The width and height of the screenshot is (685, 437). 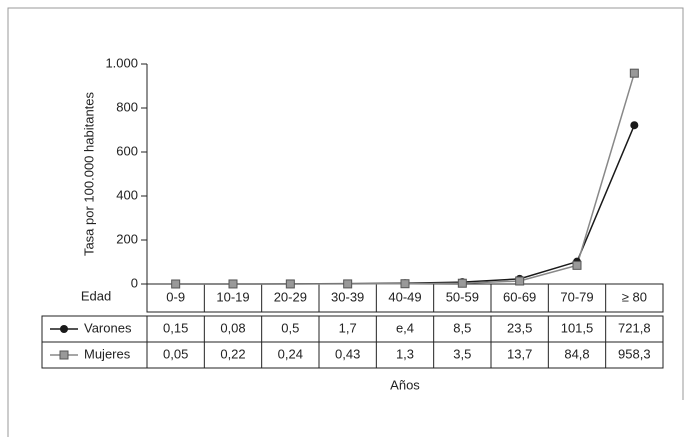 What do you see at coordinates (121, 62) in the screenshot?
I see `y-tick-label: 1.000` at bounding box center [121, 62].